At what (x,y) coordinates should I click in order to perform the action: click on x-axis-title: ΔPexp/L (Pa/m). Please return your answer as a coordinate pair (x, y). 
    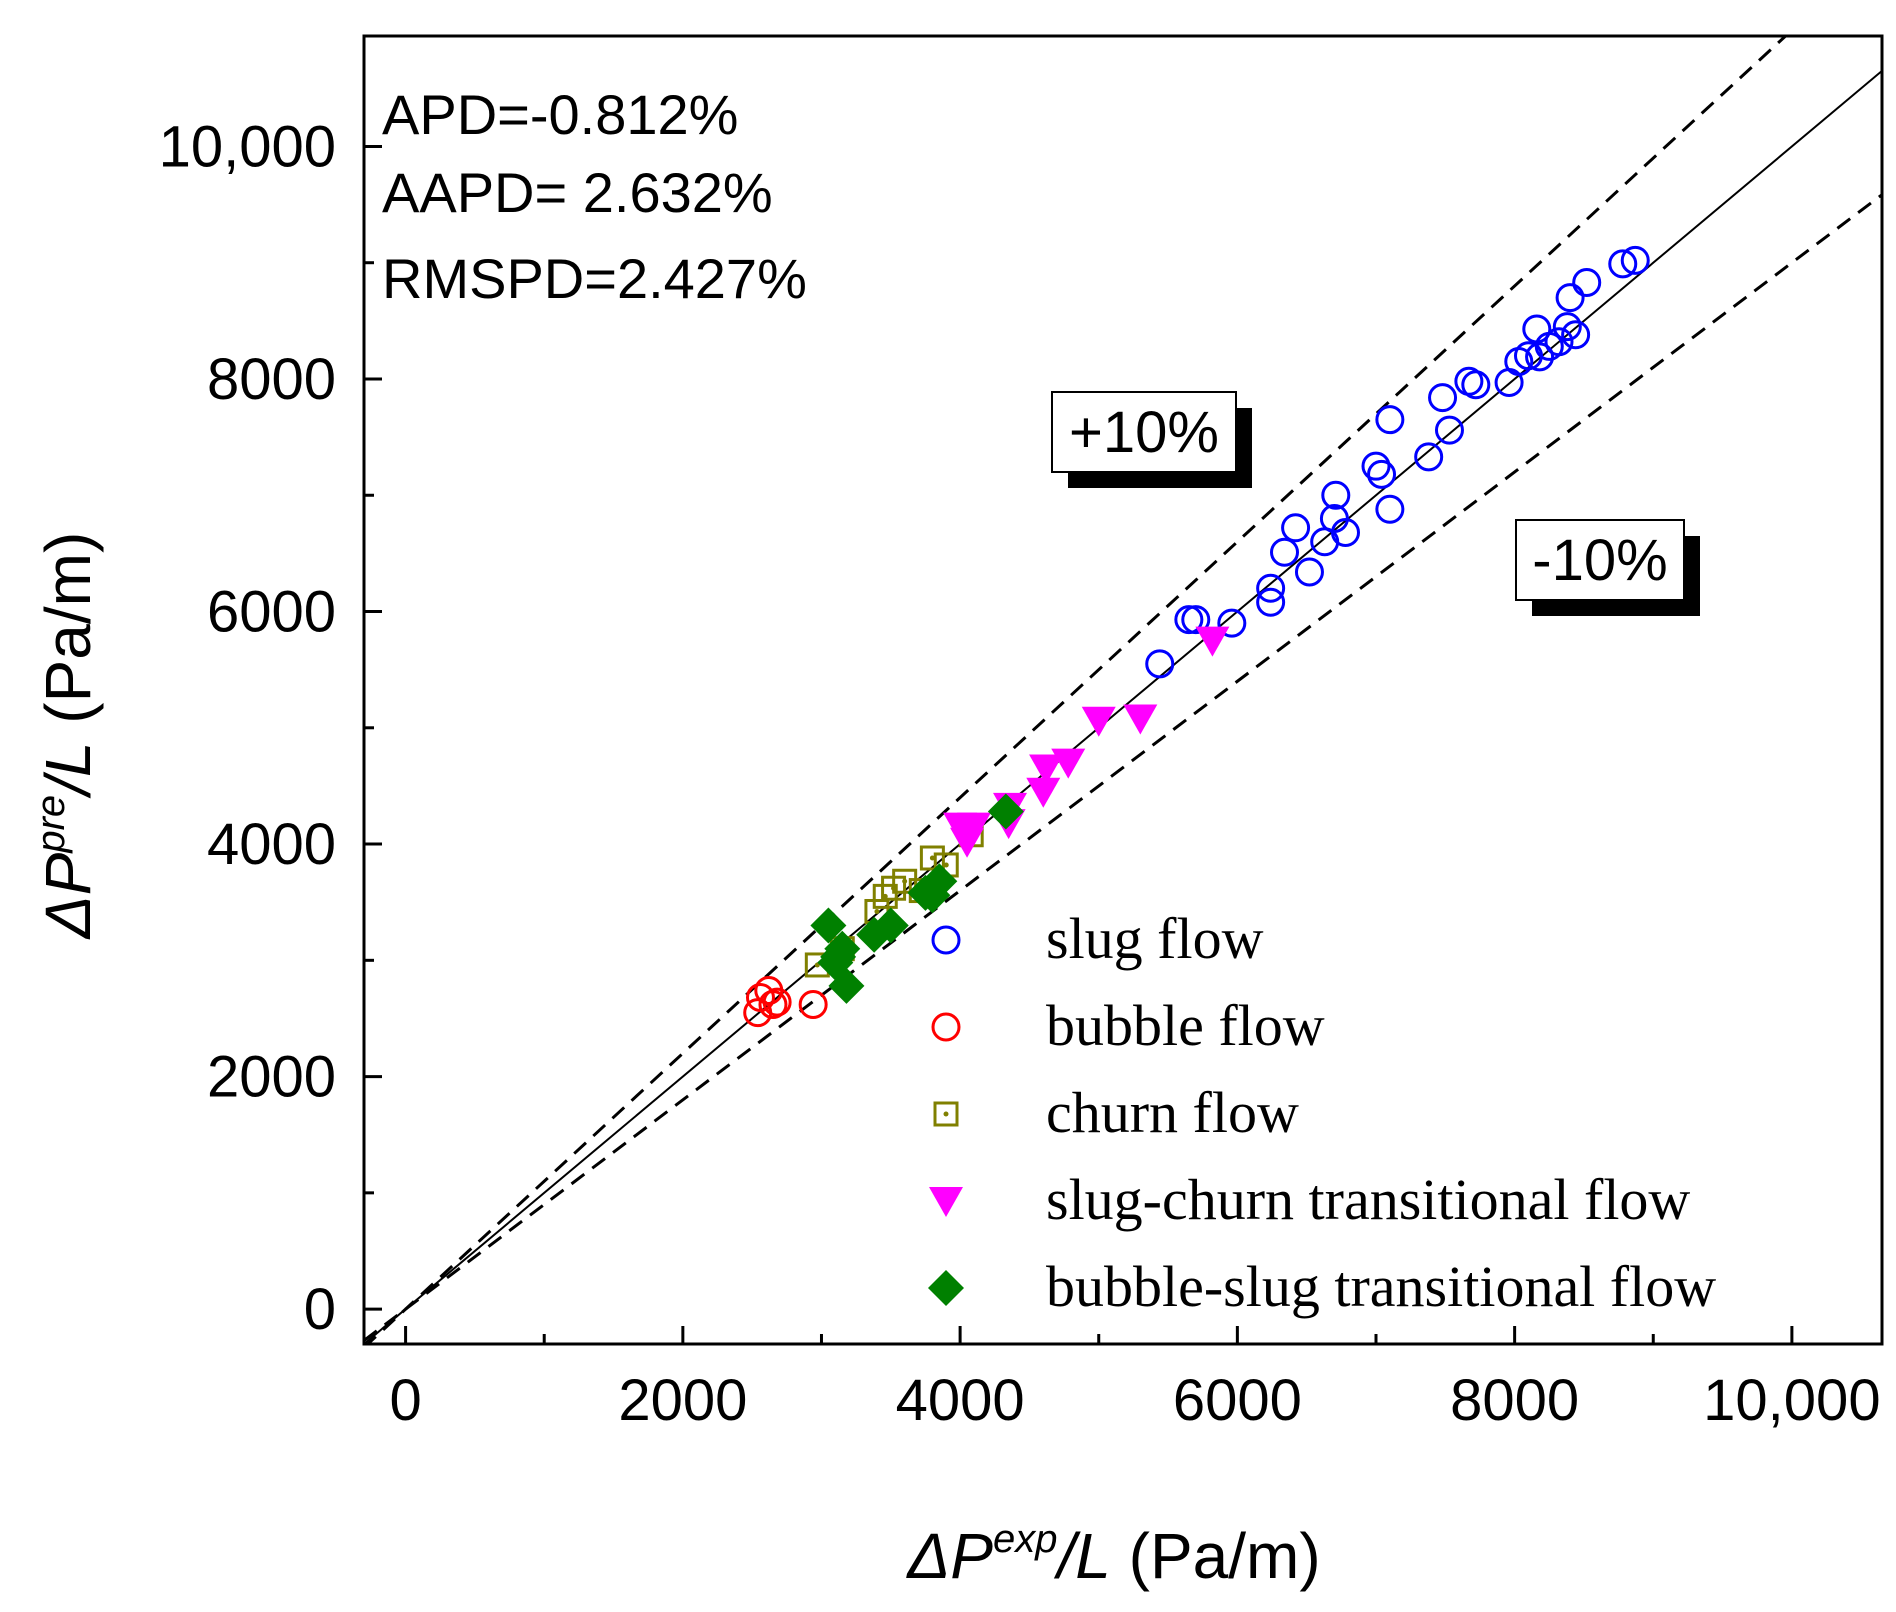
    Looking at the image, I should click on (1112, 1554).